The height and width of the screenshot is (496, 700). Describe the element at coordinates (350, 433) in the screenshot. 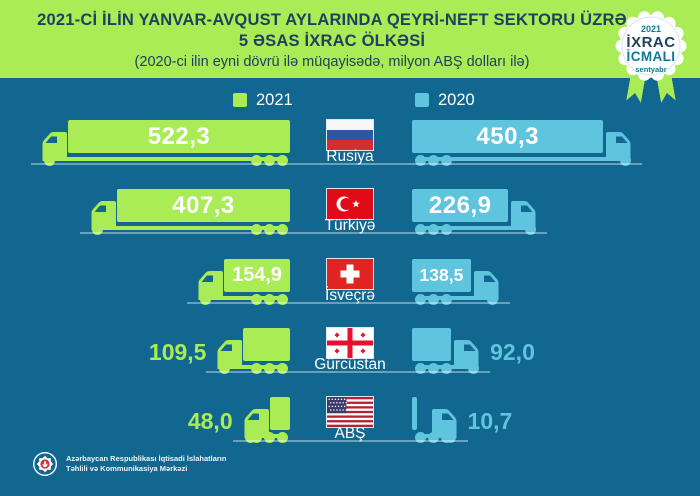

I see `country-label: ABŞ` at that location.